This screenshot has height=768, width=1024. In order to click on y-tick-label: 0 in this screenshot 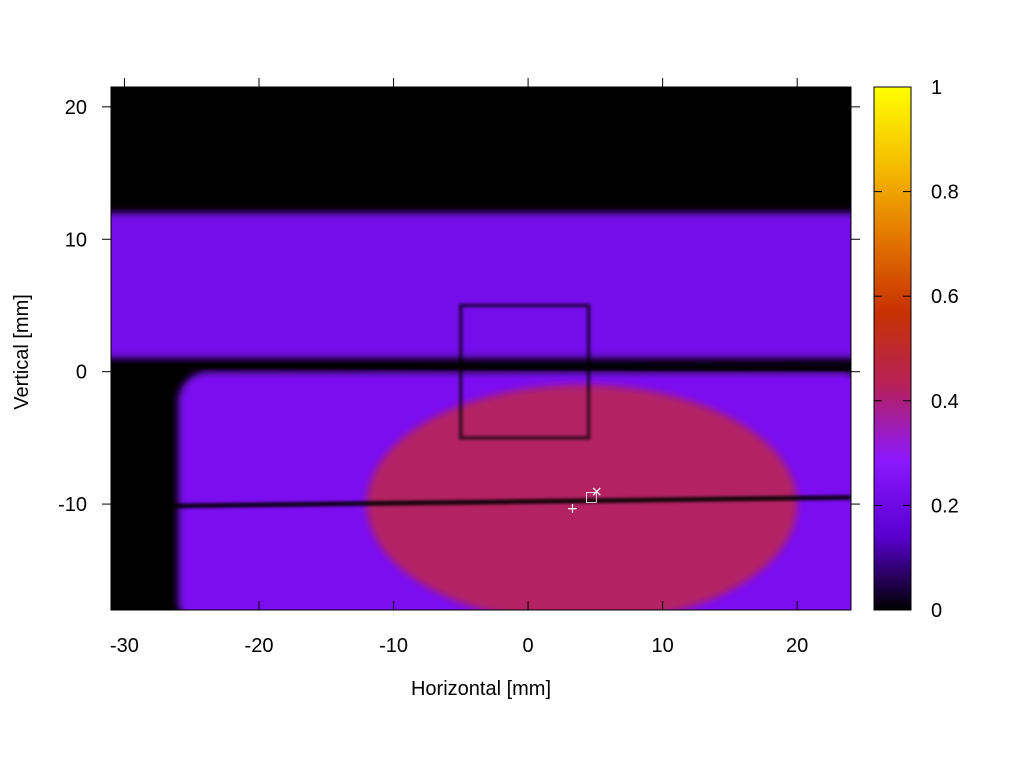, I will do `click(81, 373)`.